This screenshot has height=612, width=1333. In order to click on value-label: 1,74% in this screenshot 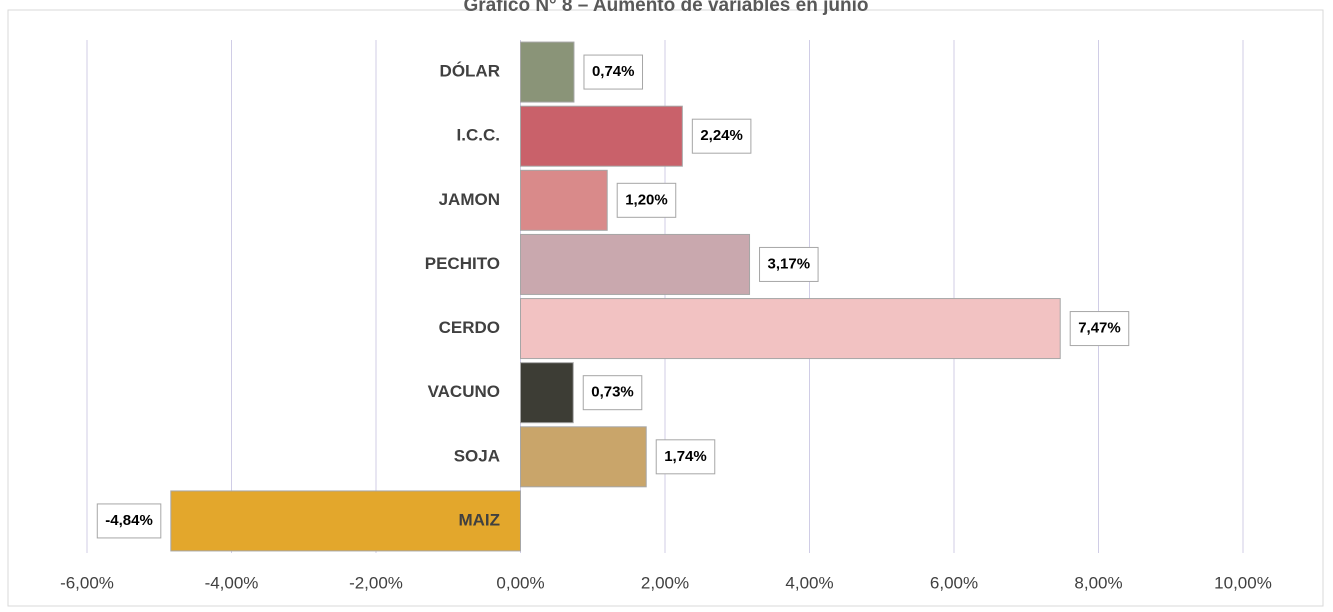, I will do `click(685, 456)`.